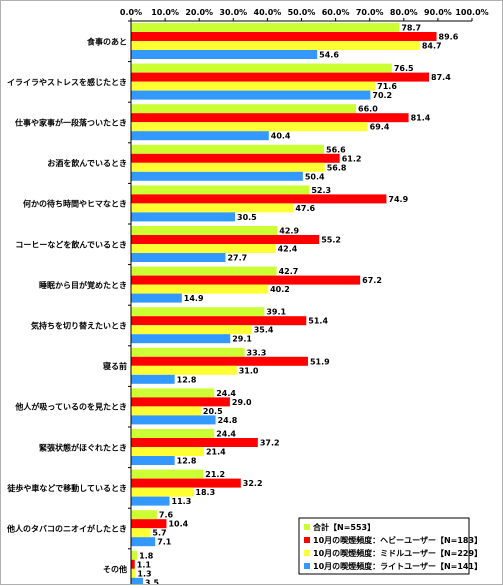  Describe the element at coordinates (432, 46) in the screenshot. I see `data-label: 84.7` at that location.